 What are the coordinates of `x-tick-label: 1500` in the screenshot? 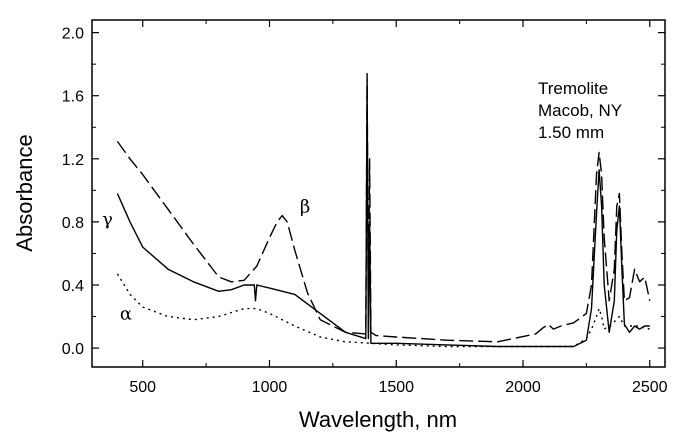 It's located at (396, 387).